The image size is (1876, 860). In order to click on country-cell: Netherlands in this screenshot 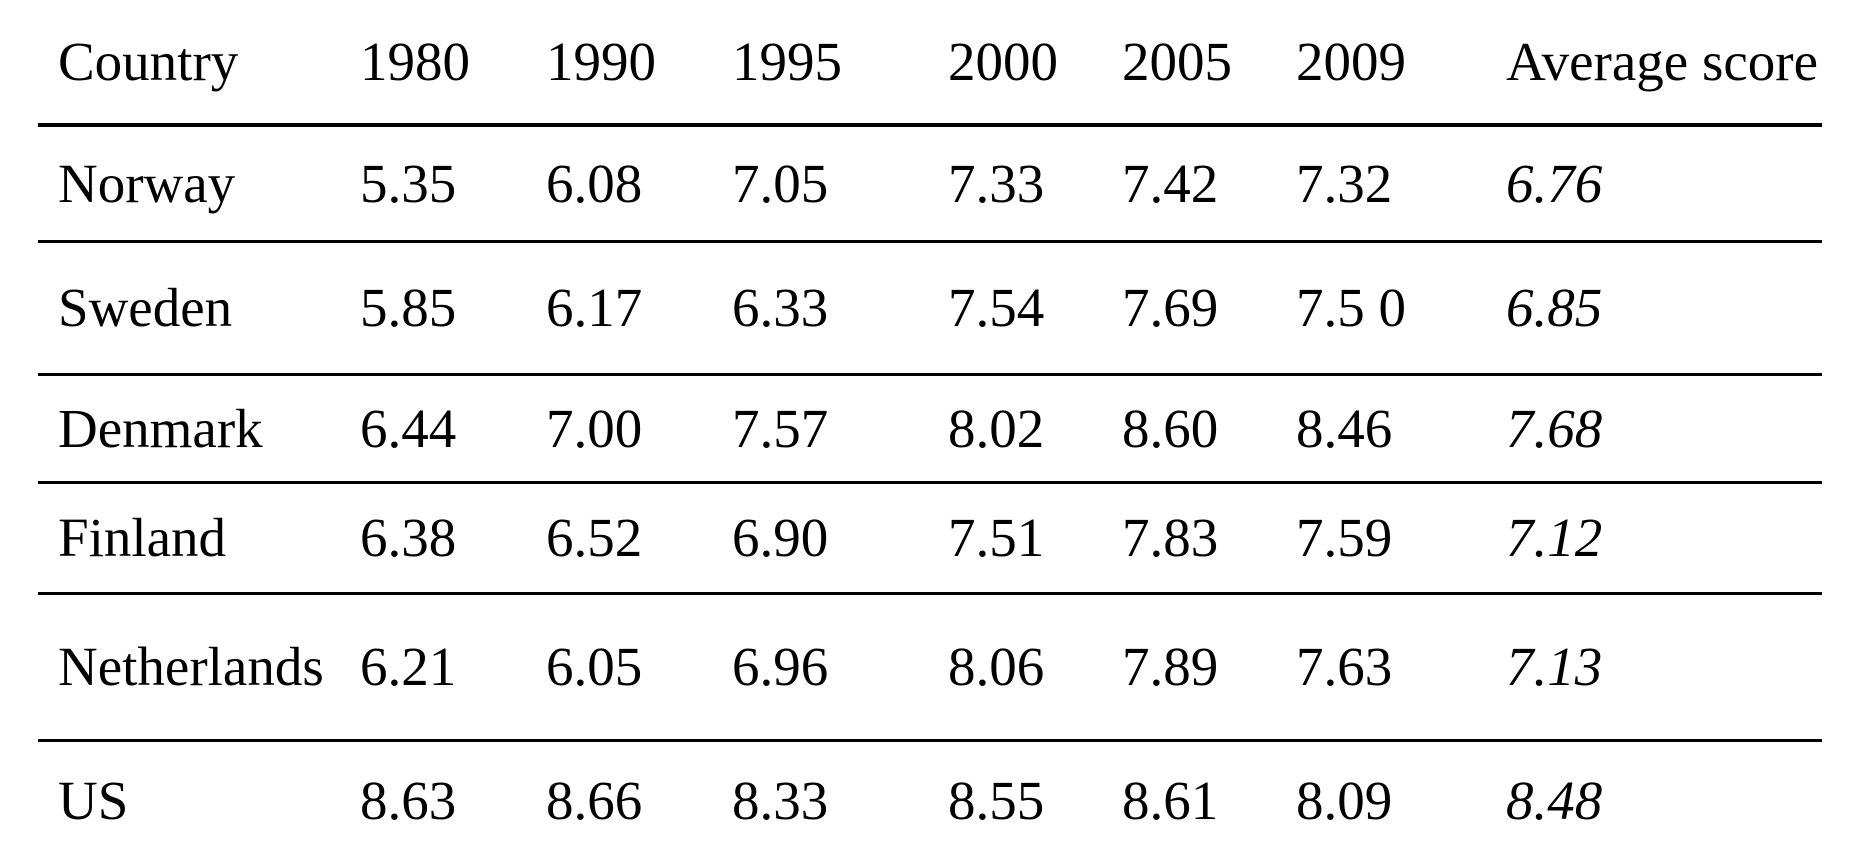, I will do `click(199, 667)`.